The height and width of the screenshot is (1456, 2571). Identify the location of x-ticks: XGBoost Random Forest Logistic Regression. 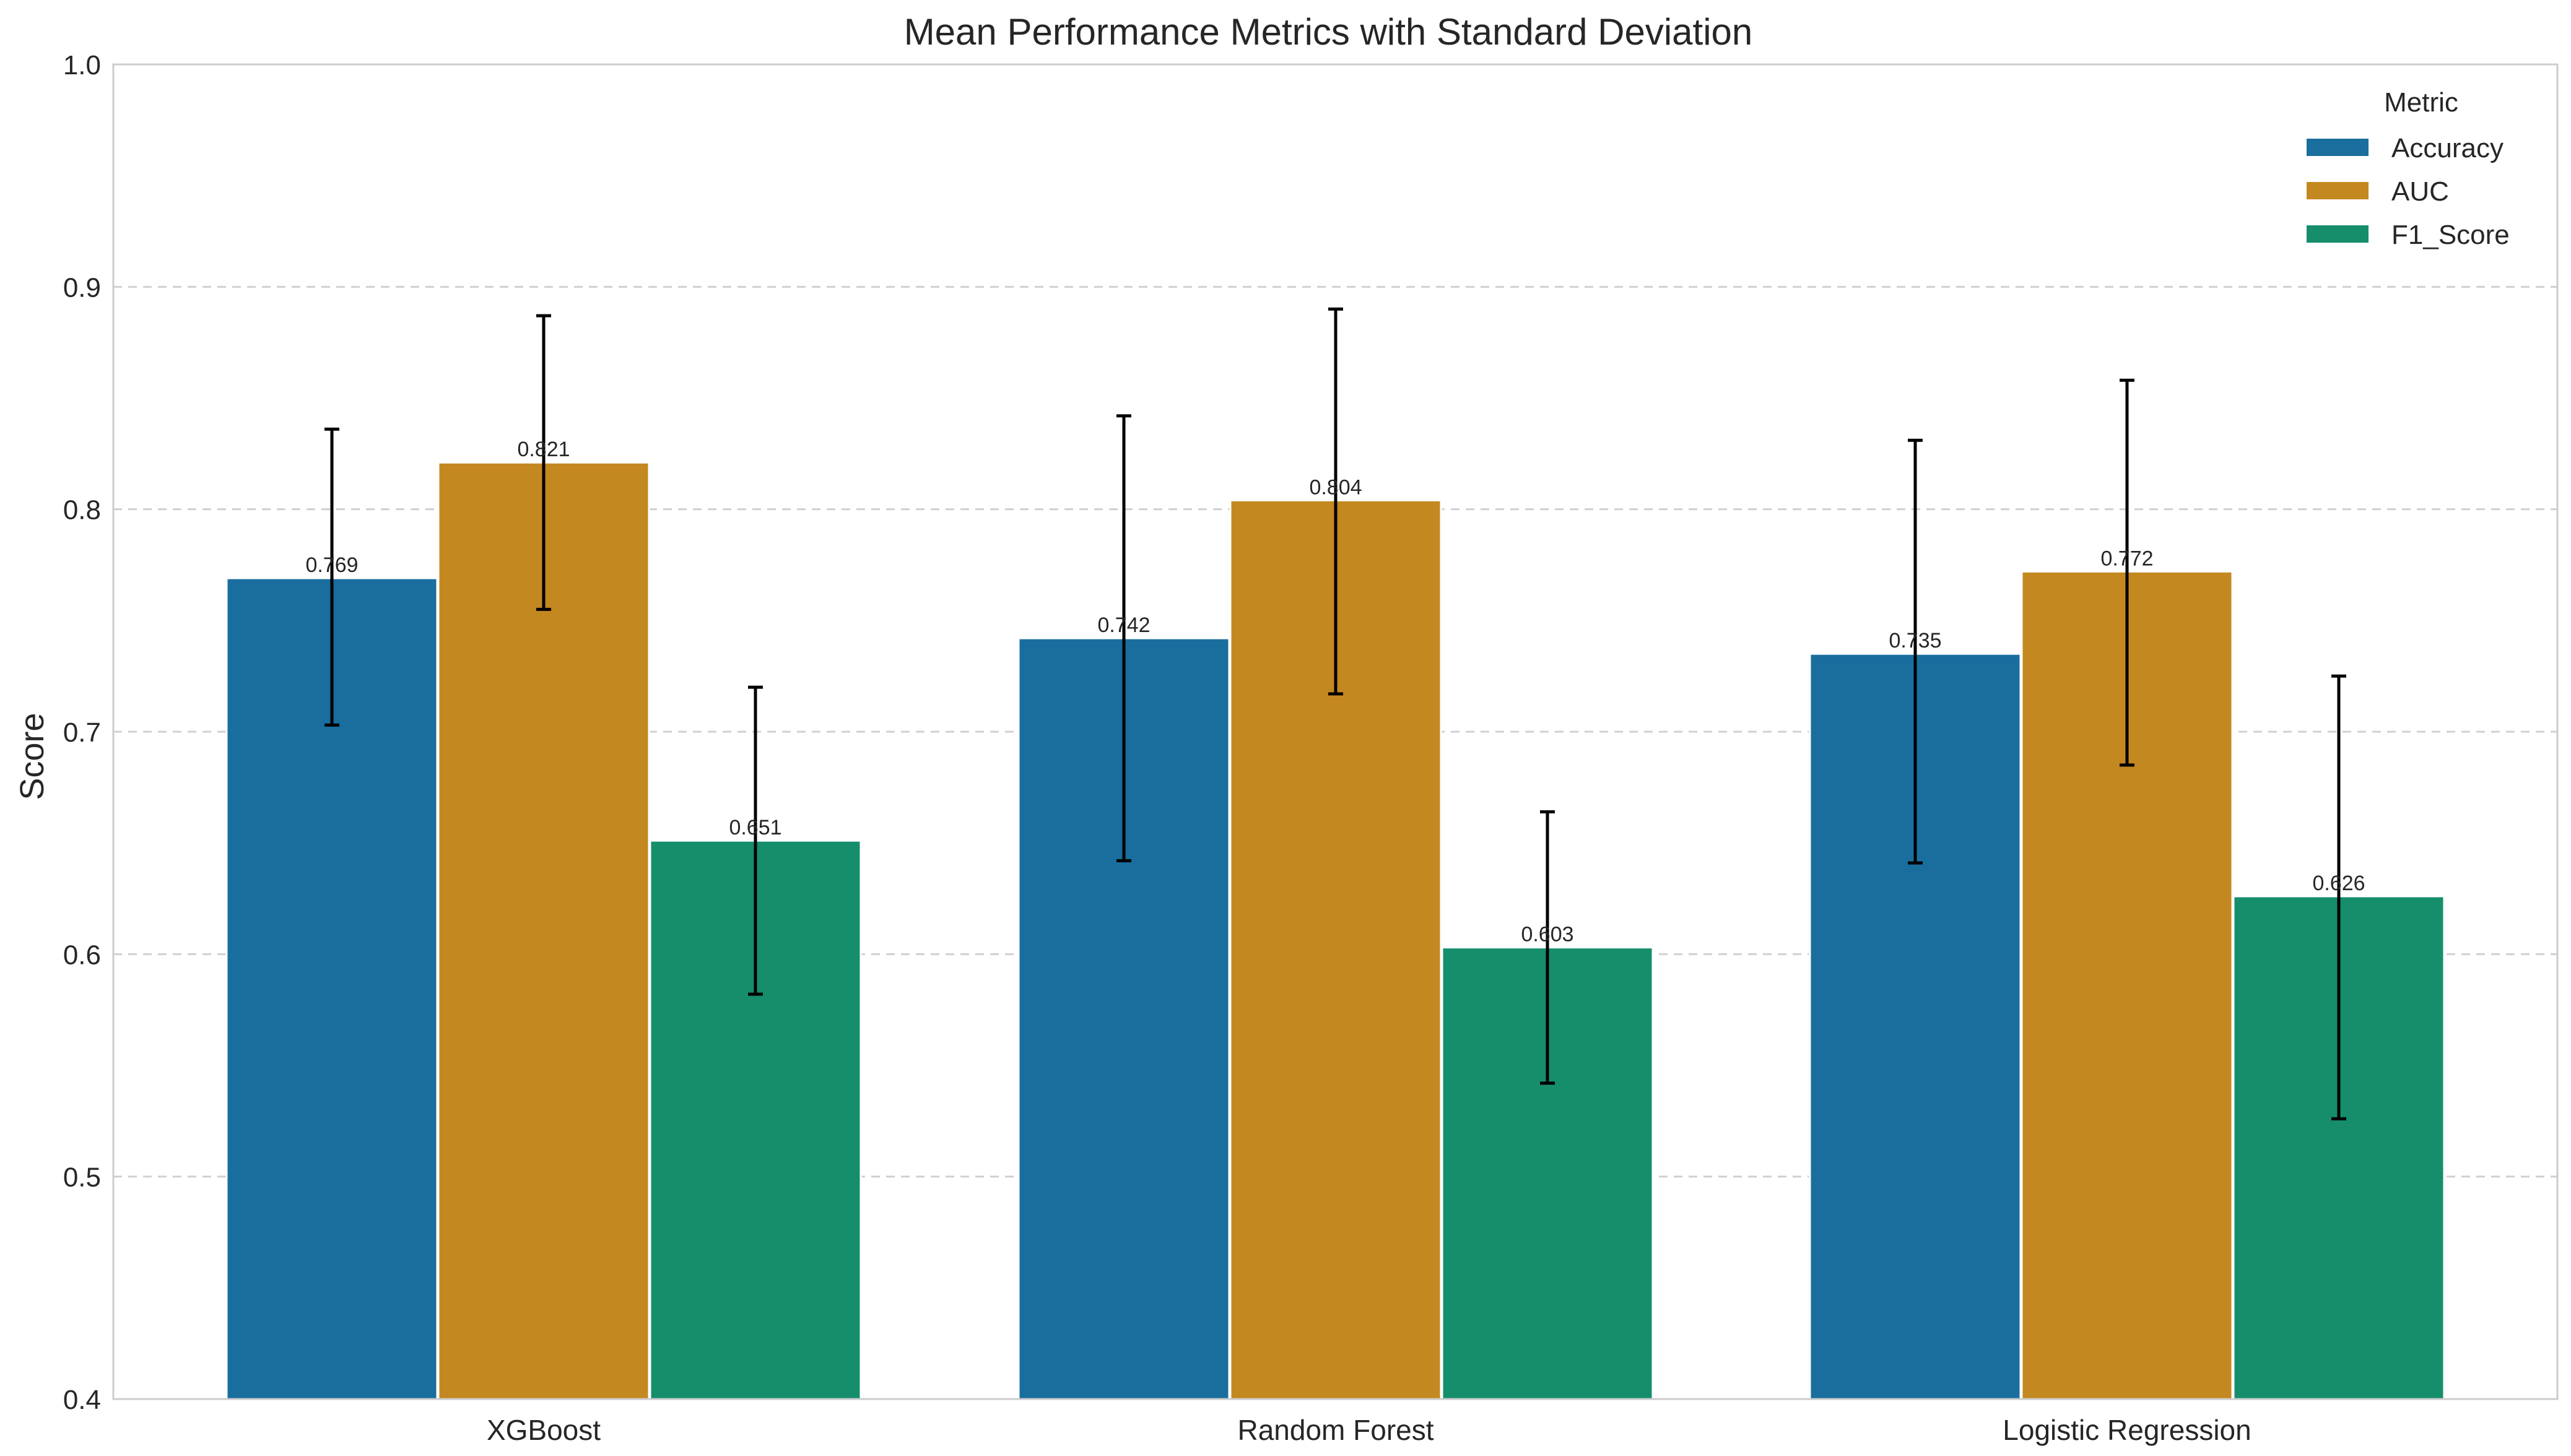
(1369, 1430).